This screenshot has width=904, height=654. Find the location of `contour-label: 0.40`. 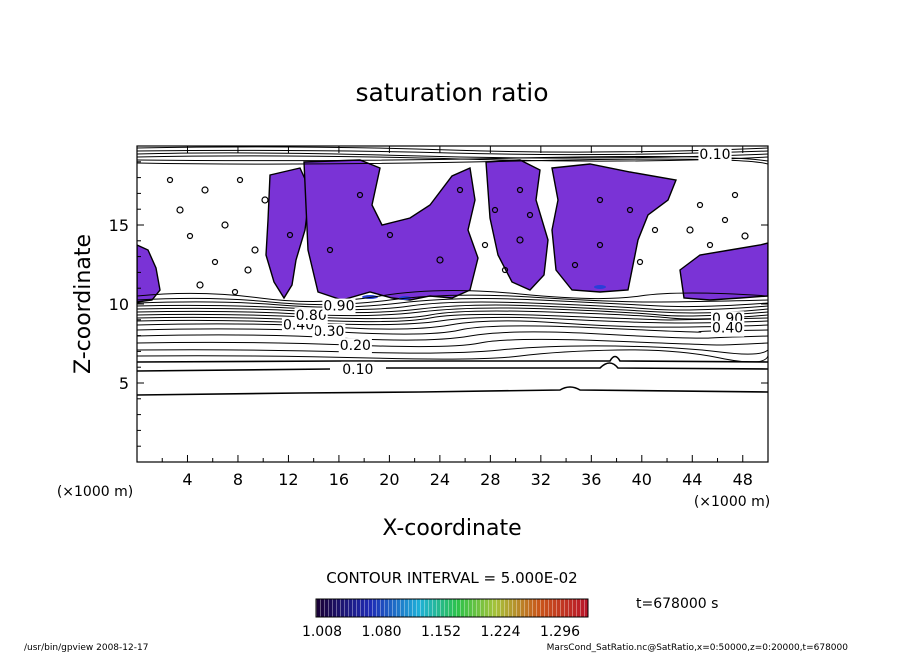

contour-label: 0.40 is located at coordinates (727, 329).